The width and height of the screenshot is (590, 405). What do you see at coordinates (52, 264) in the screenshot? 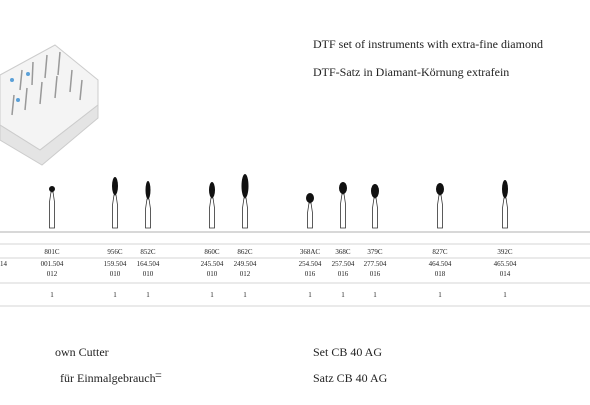
I see `item-ref: 001.504` at bounding box center [52, 264].